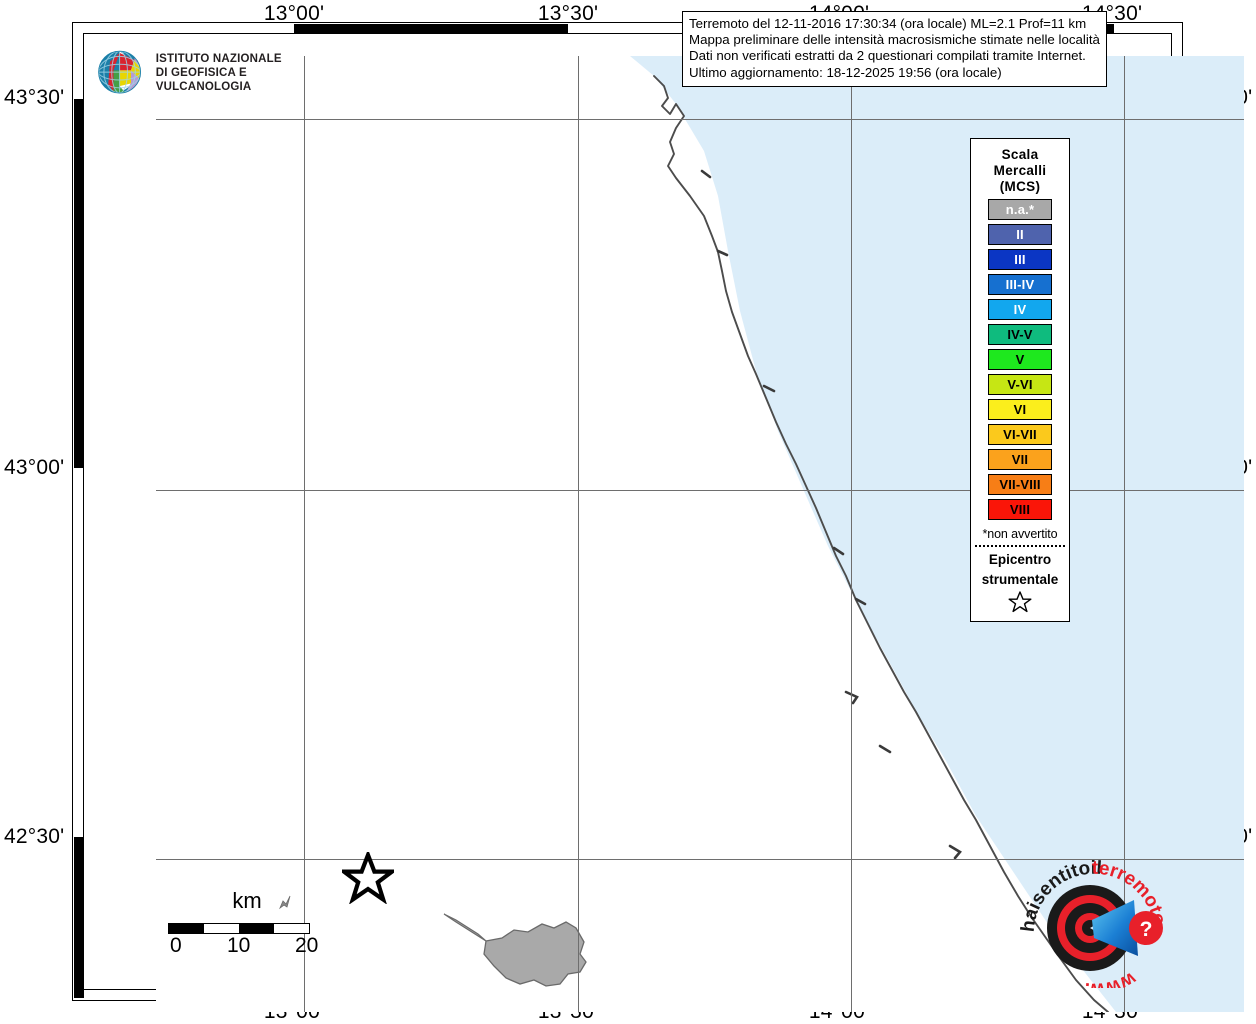  I want to click on legend-swatch-ii: II, so click(1020, 234).